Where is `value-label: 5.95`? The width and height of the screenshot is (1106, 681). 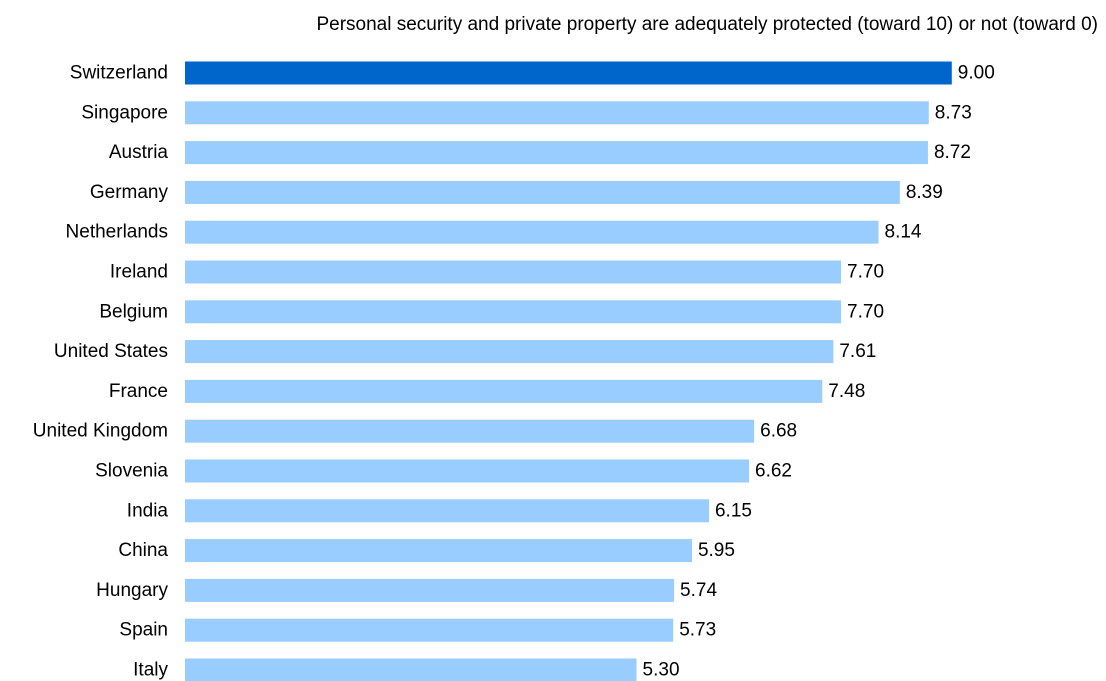
value-label: 5.95 is located at coordinates (716, 550).